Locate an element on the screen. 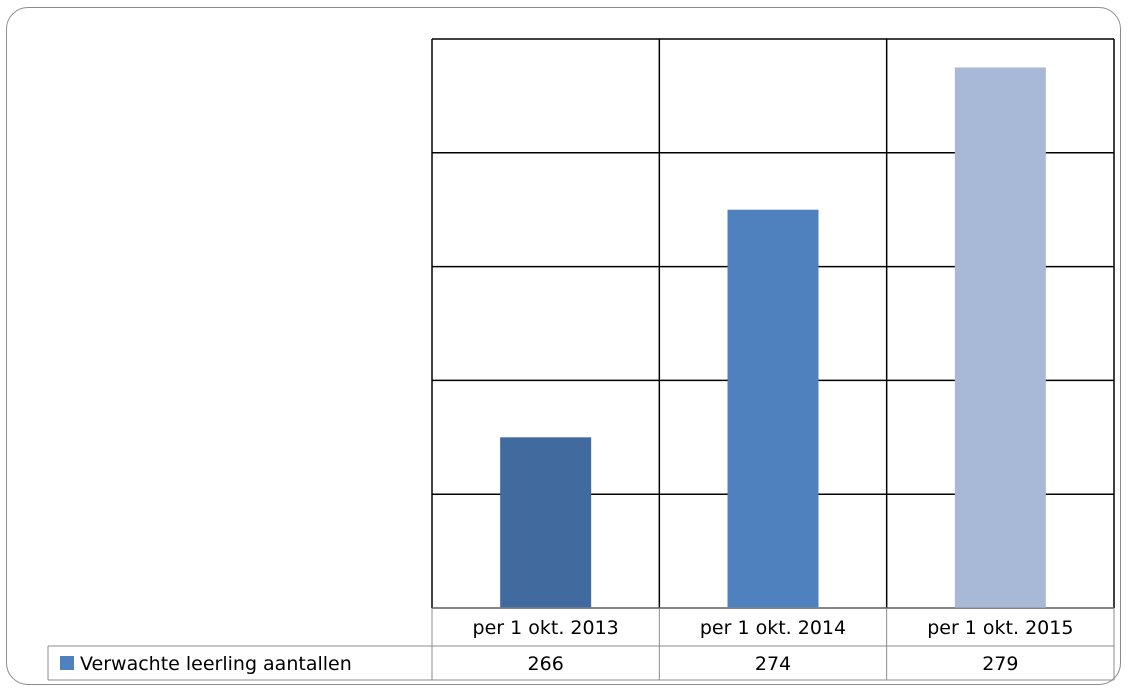  value-label: 279 is located at coordinates (1000, 664).